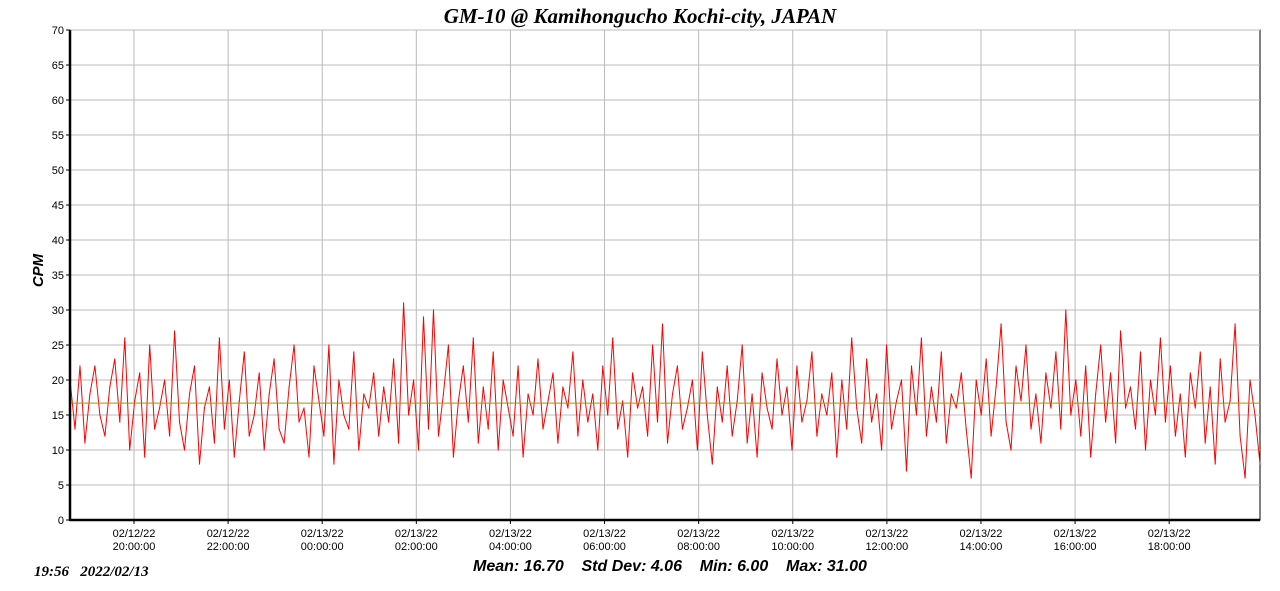 This screenshot has height=591, width=1280. I want to click on x-tick-date: 02/12/22, so click(228, 534).